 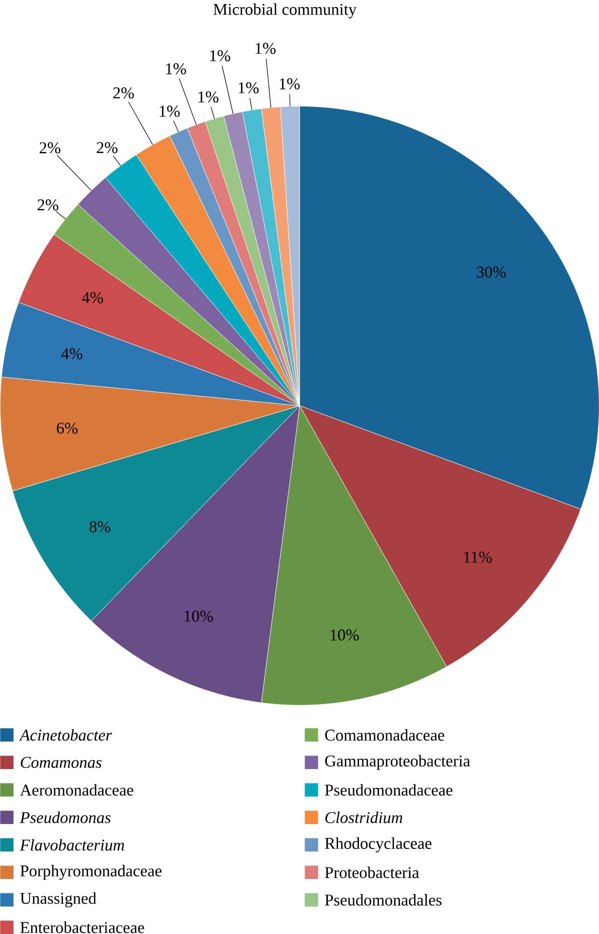 What do you see at coordinates (65, 735) in the screenshot?
I see `legend-label: Acinetobacter` at bounding box center [65, 735].